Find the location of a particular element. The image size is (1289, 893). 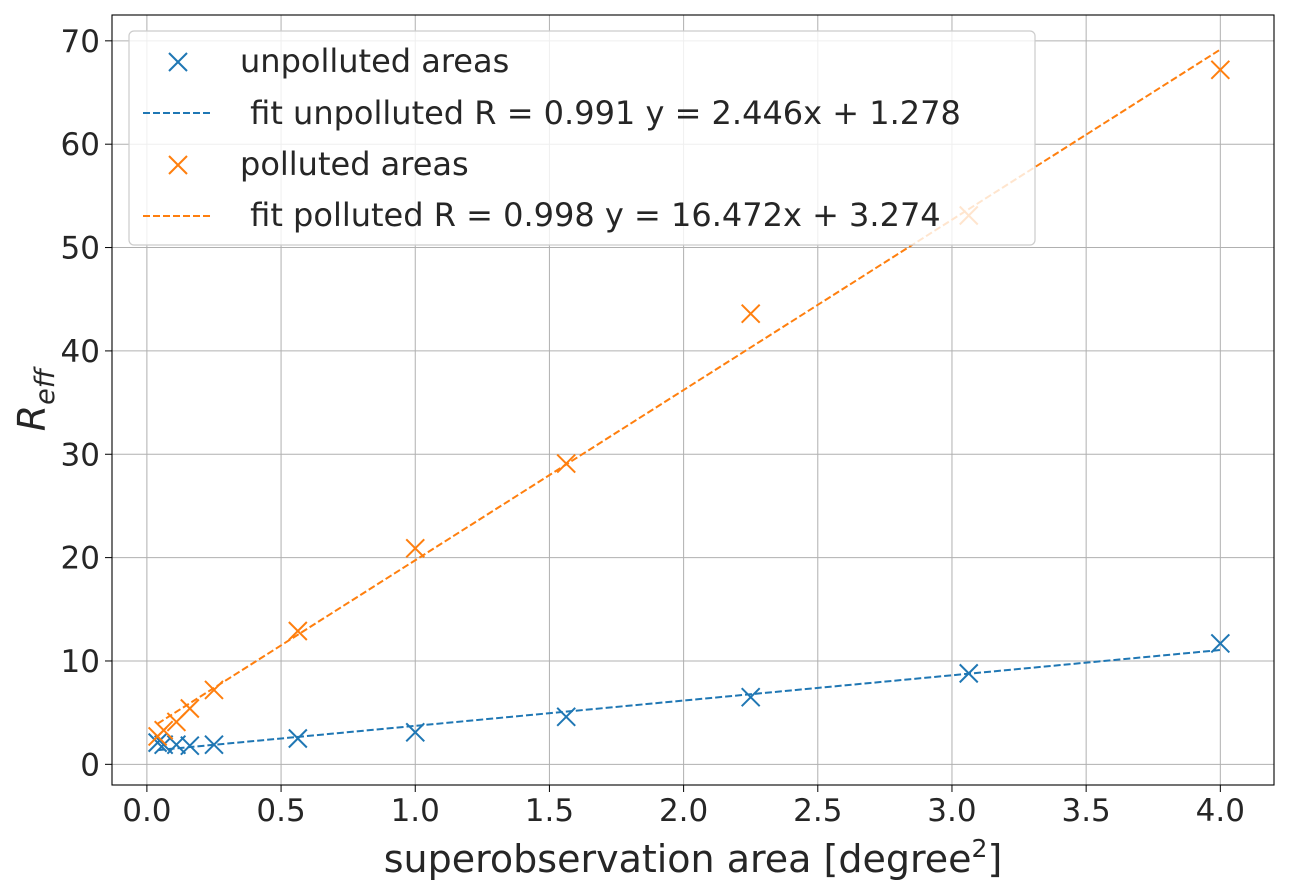

legend-label-polluted: polluted areas is located at coordinates (354, 164).